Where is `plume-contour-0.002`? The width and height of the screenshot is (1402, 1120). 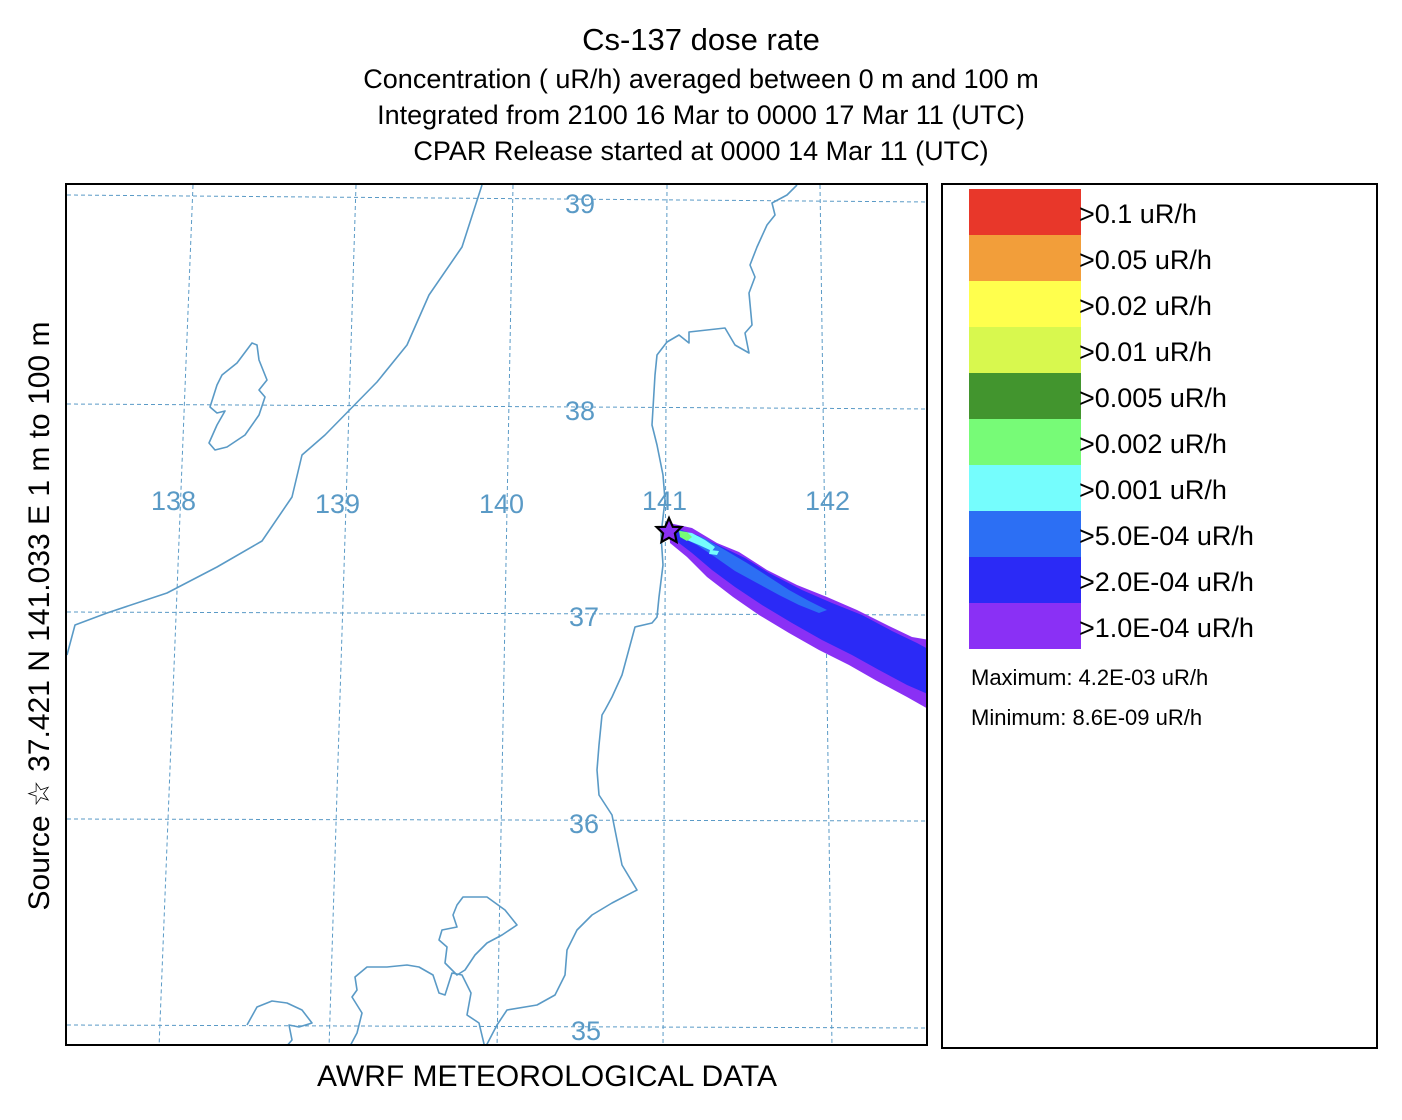 plume-contour-0.002 is located at coordinates (685, 536).